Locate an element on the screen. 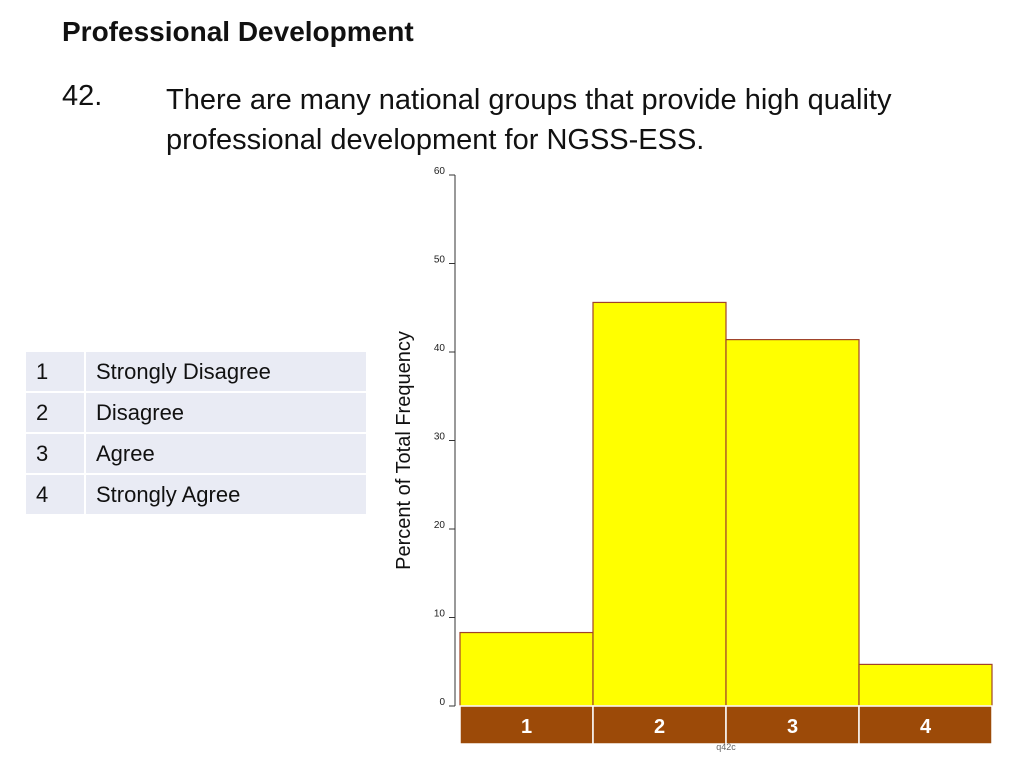 The width and height of the screenshot is (1024, 768). y-tick-label: 20 is located at coordinates (440, 525).